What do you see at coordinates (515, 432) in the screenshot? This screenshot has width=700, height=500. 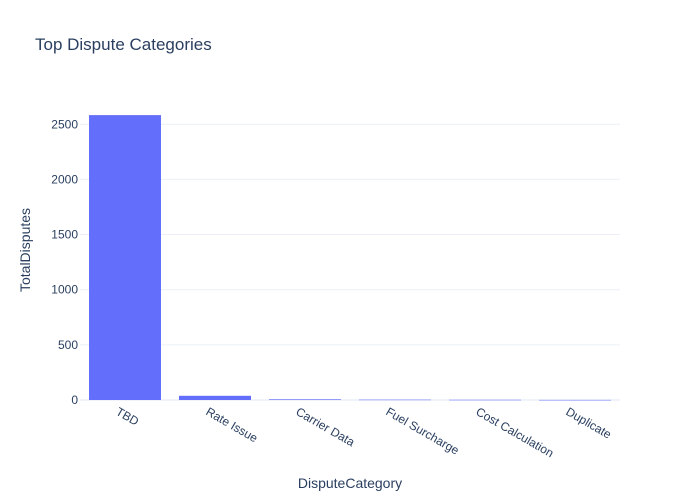 I see `x-tick-label: Cost Calculation` at bounding box center [515, 432].